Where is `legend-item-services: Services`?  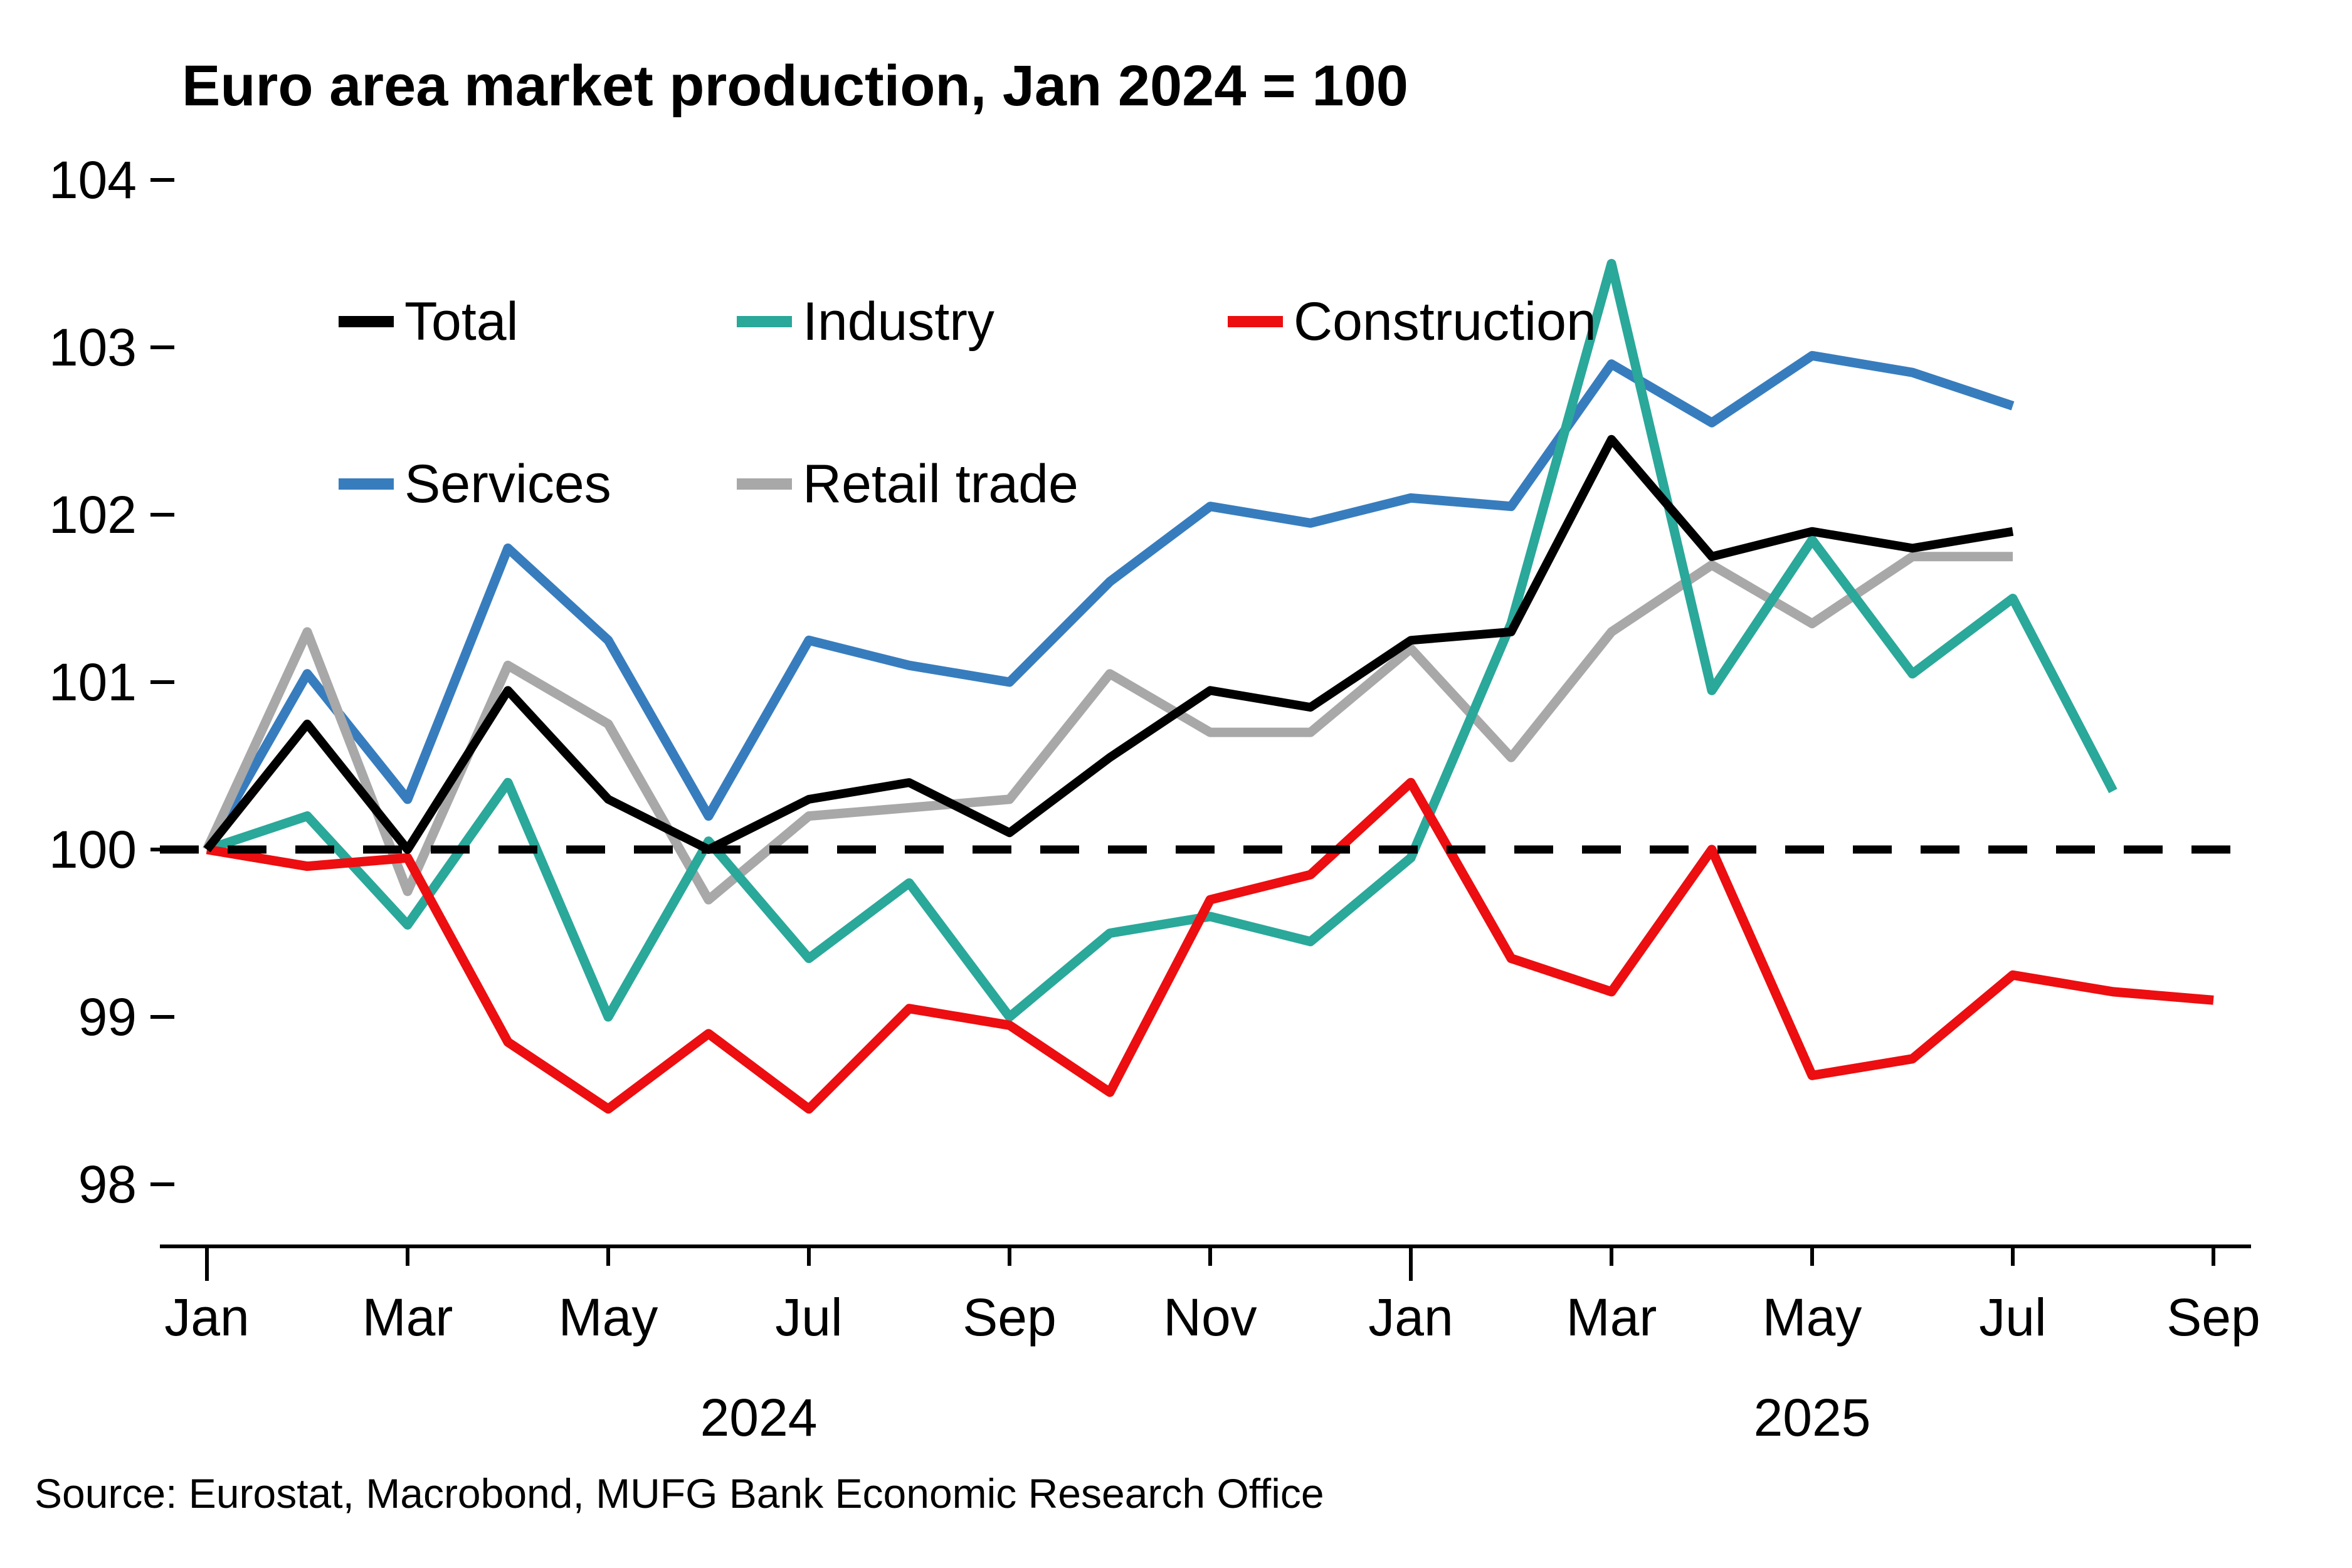 legend-item-services: Services is located at coordinates (475, 484).